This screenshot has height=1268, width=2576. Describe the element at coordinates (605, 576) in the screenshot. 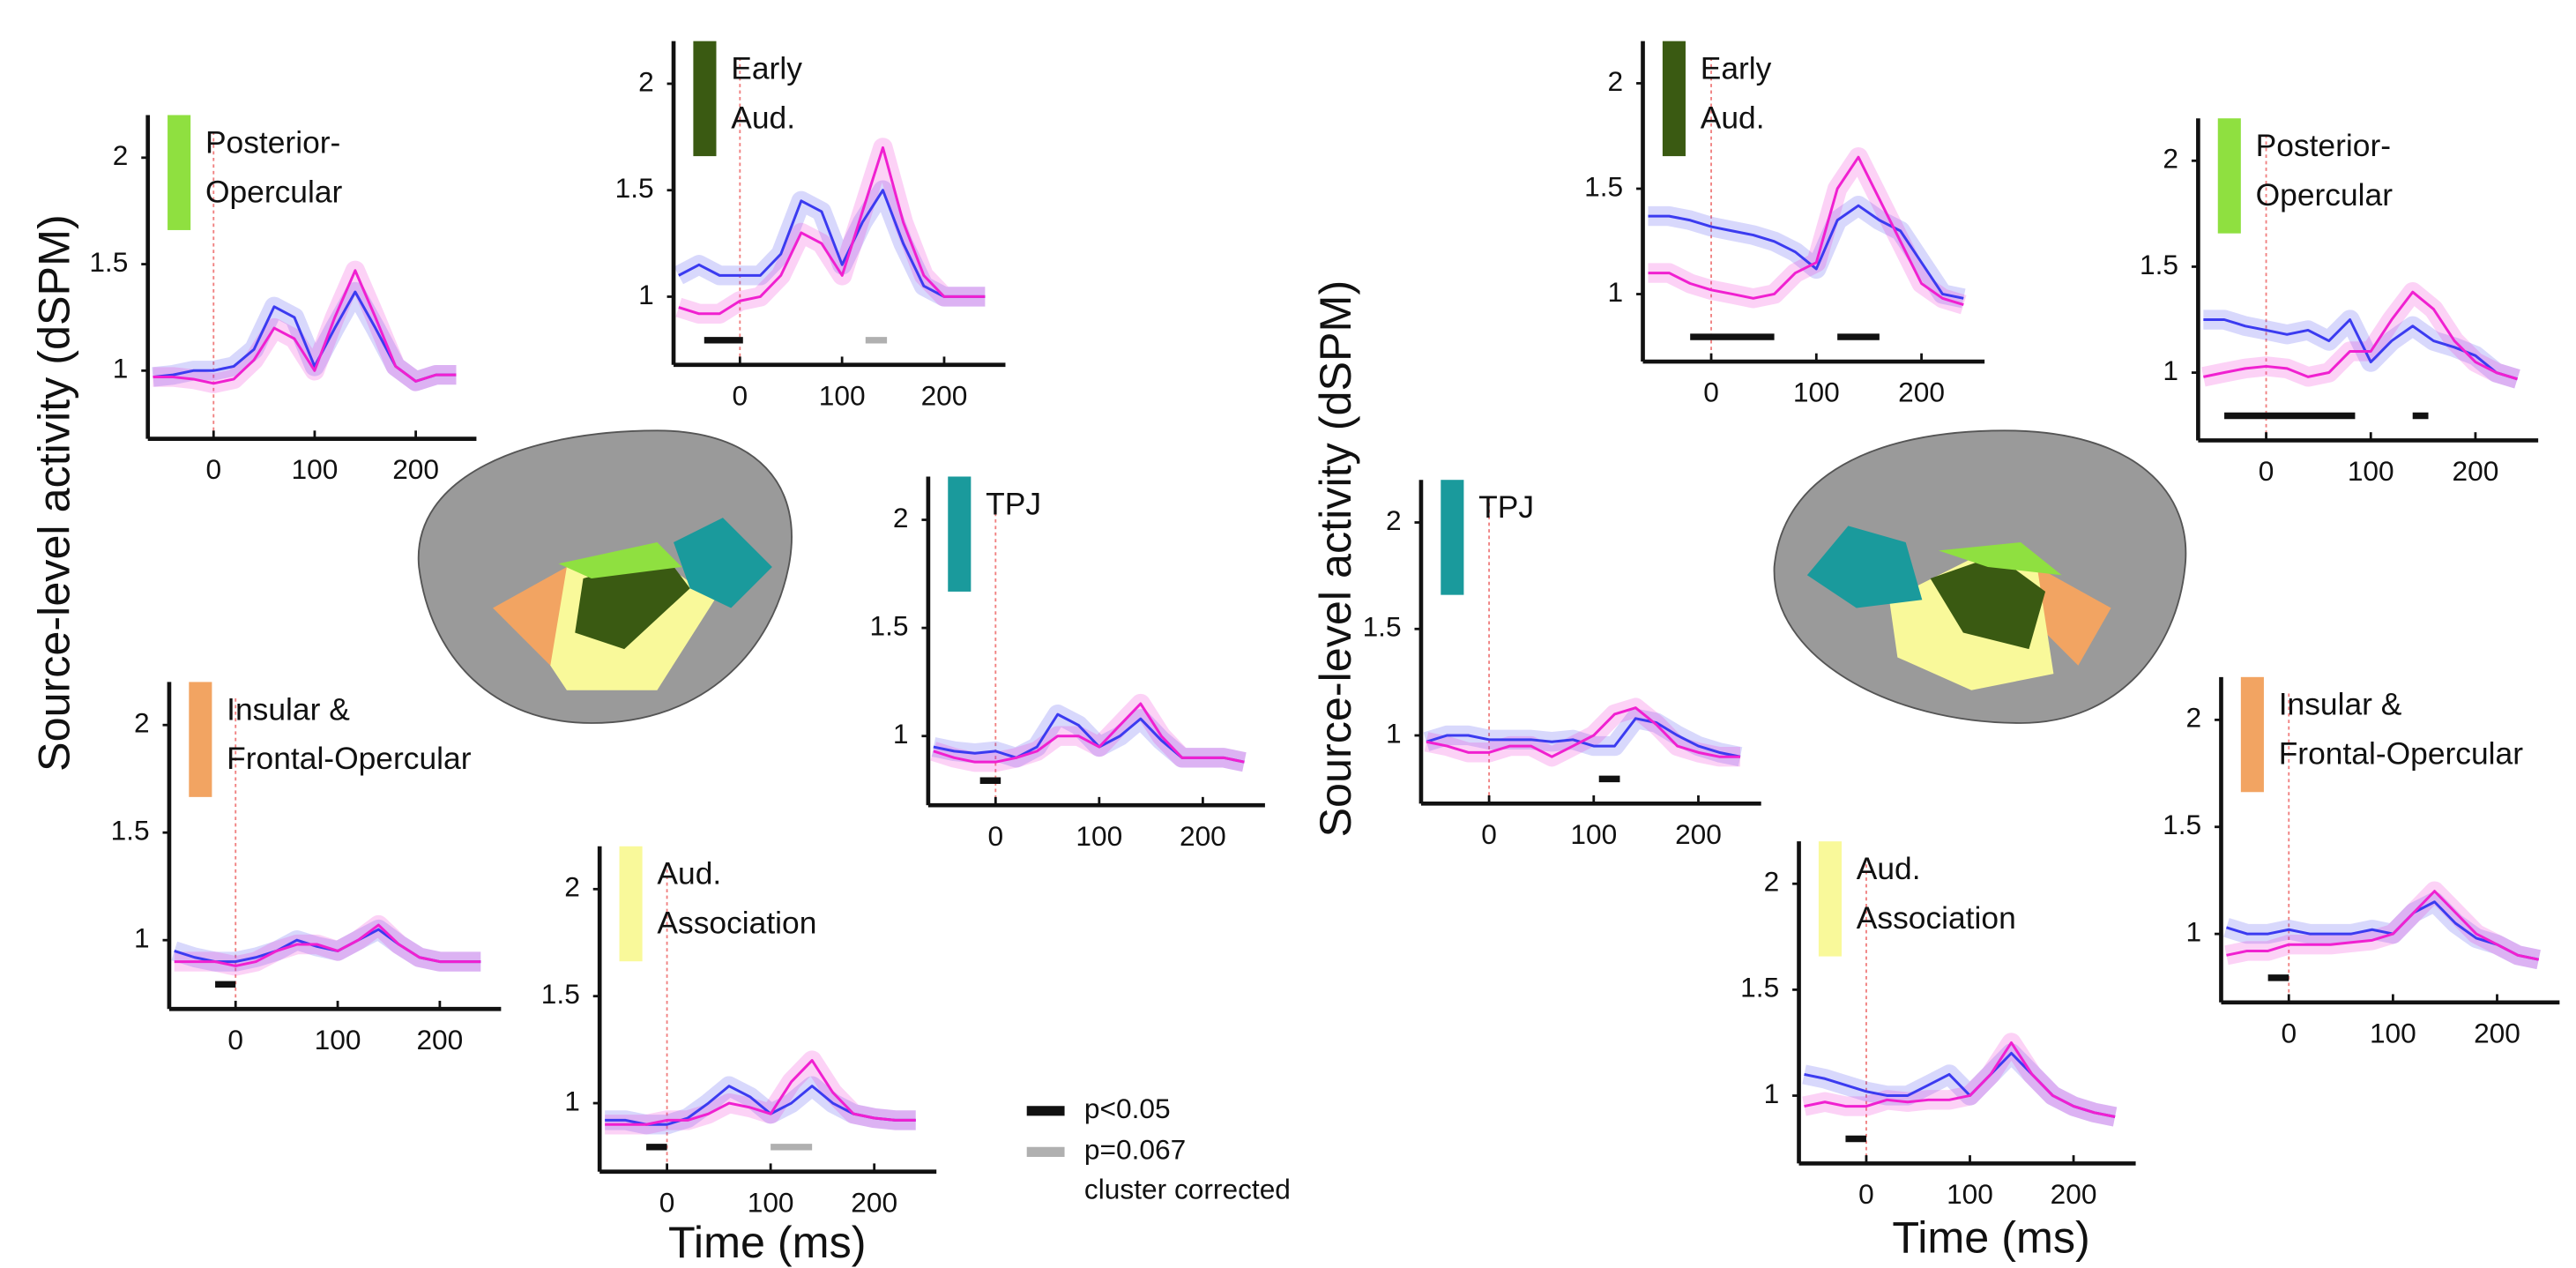

I see `brain-left` at that location.